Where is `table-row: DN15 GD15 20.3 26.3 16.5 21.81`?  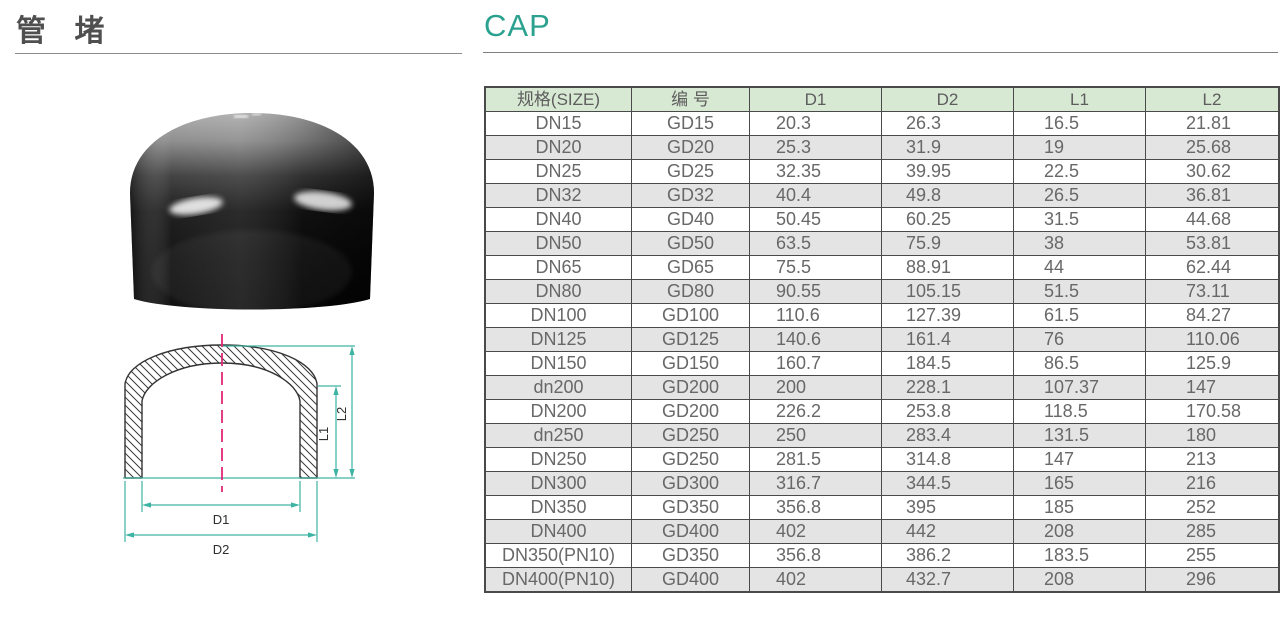
table-row: DN15 GD15 20.3 26.3 16.5 21.81 is located at coordinates (882, 123).